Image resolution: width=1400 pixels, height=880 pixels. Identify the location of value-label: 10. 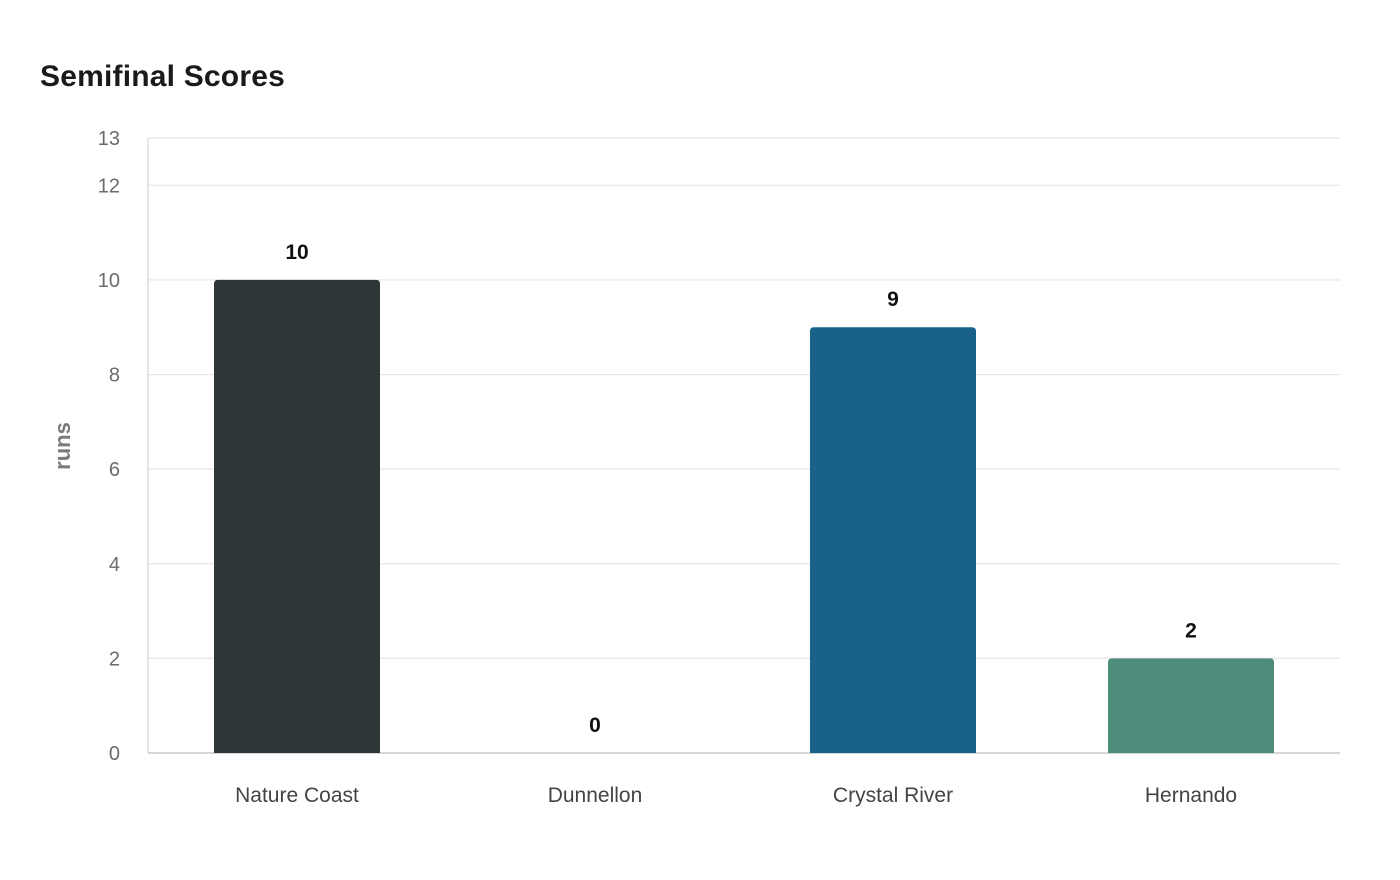
(296, 252).